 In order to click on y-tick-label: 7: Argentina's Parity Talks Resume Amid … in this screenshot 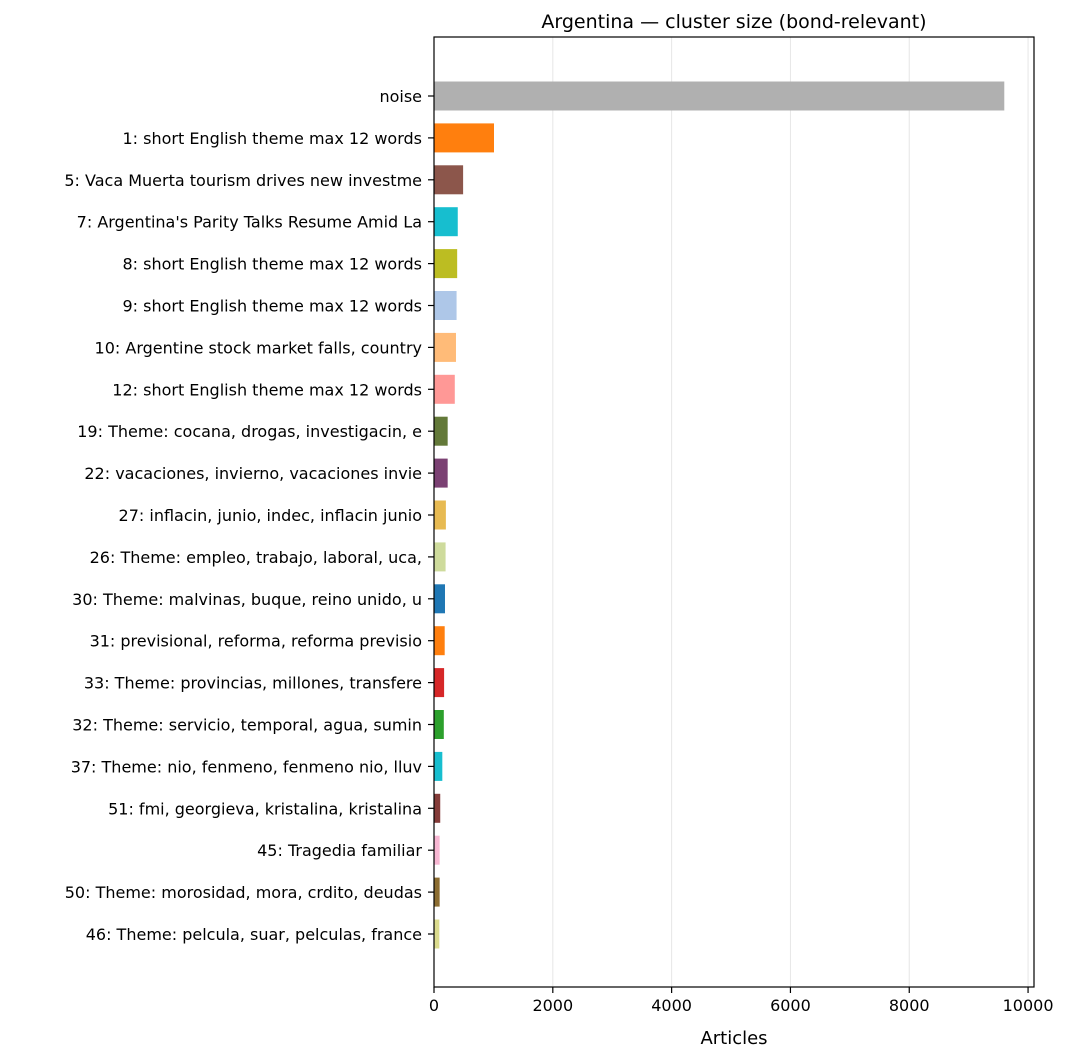, I will do `click(249, 222)`.